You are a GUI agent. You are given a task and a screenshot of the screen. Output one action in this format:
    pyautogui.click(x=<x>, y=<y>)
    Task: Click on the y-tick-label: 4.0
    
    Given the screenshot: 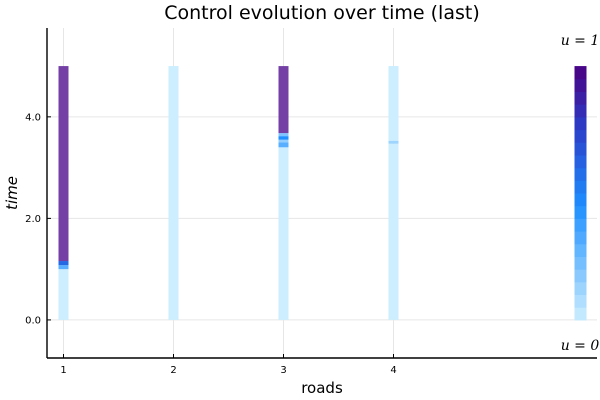 What is the action you would take?
    pyautogui.click(x=33, y=117)
    